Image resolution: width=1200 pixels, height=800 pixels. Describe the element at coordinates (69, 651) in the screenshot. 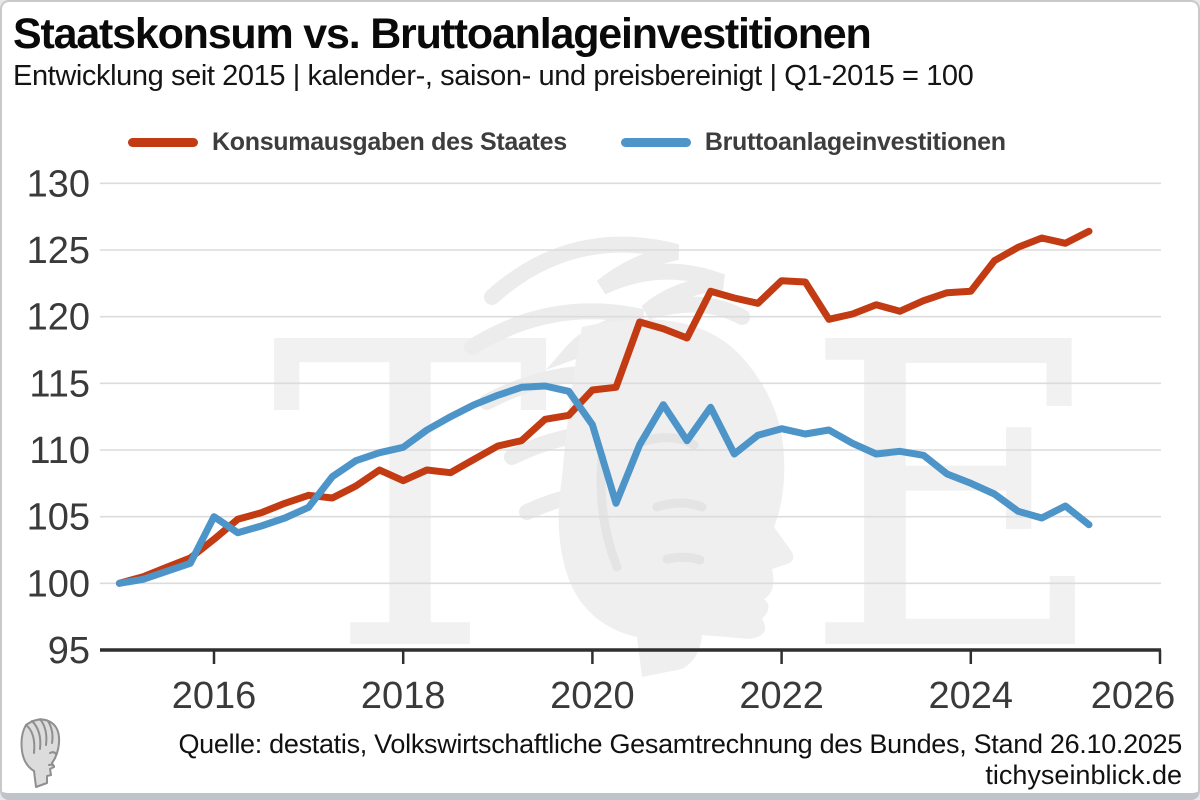

I see `y-tick-label-95: 95` at that location.